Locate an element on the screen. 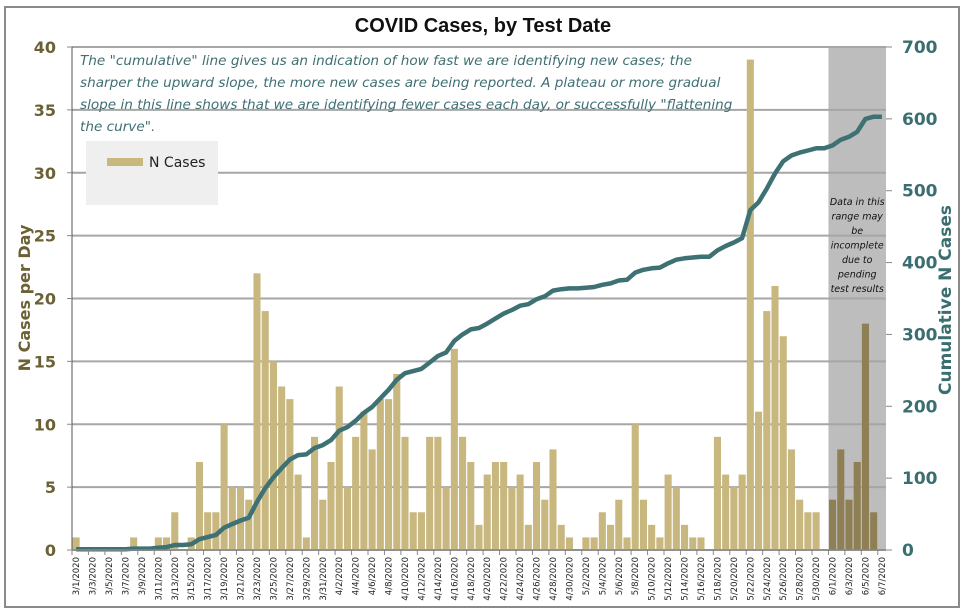  x-tick-label: 4/2/2020 is located at coordinates (340, 576).